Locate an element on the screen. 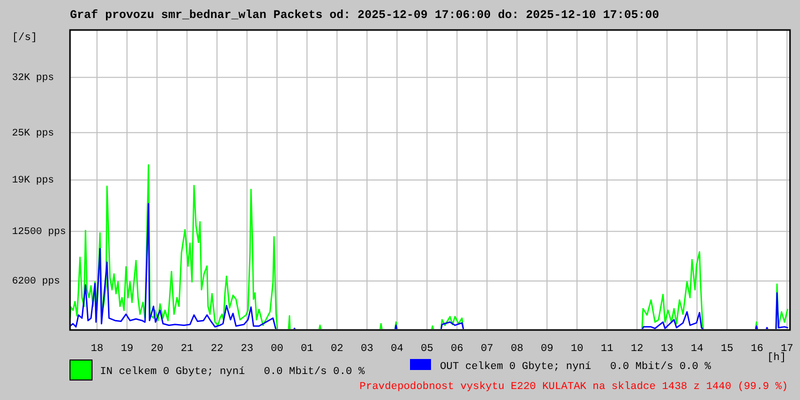 This screenshot has width=800, height=400. y-tick-label: 6200 pps is located at coordinates (36, 282).